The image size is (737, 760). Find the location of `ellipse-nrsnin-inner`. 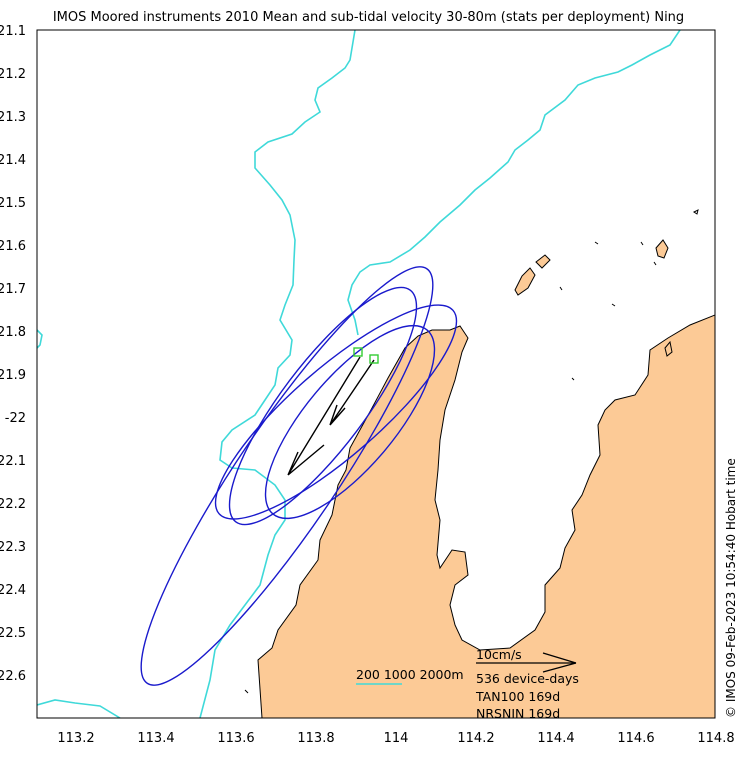

ellipse-nrsnin-inner is located at coordinates (350, 422).